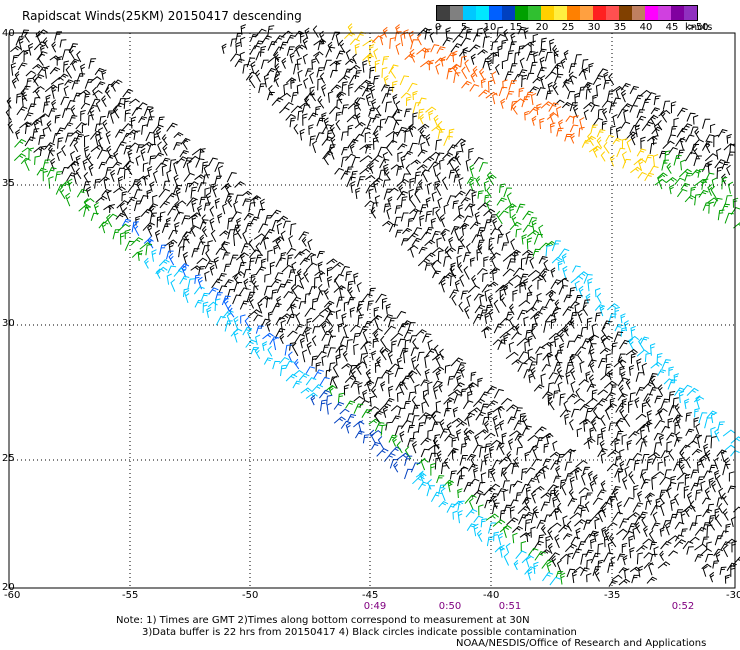  What do you see at coordinates (699, 27) in the screenshot?
I see `legend-units: knots` at bounding box center [699, 27].